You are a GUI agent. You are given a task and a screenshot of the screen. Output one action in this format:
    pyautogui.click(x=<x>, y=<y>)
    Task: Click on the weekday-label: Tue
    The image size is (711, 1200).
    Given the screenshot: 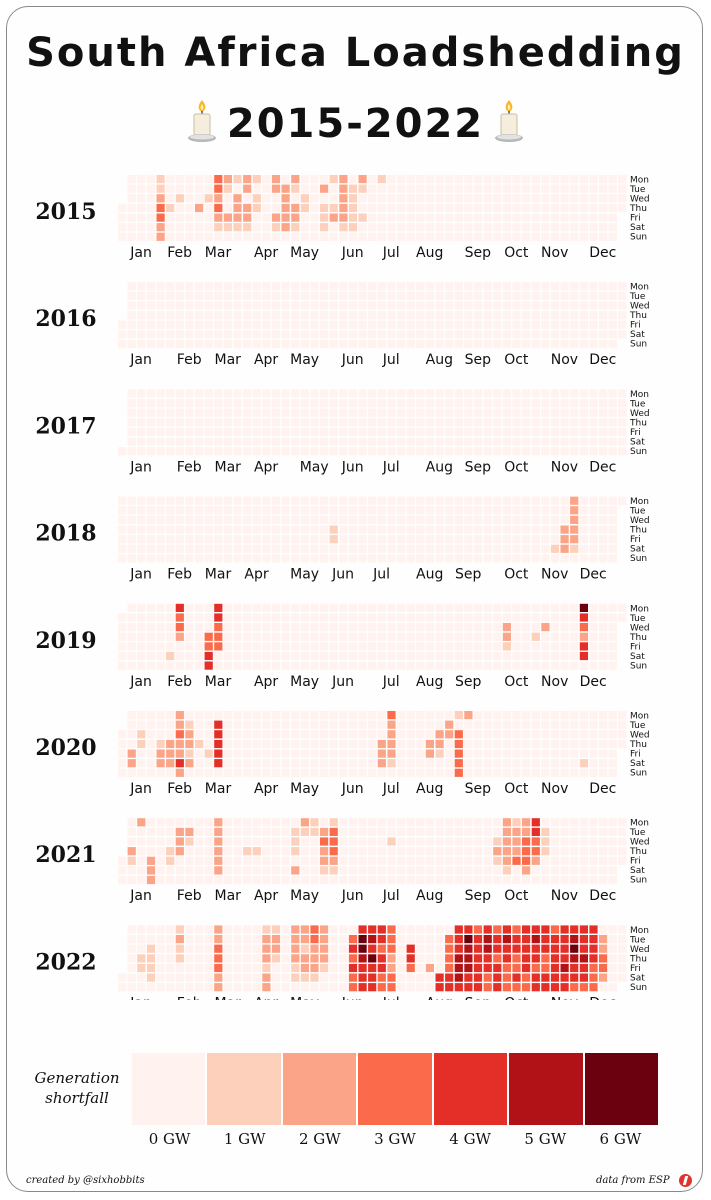 What is the action you would take?
    pyautogui.click(x=637, y=726)
    